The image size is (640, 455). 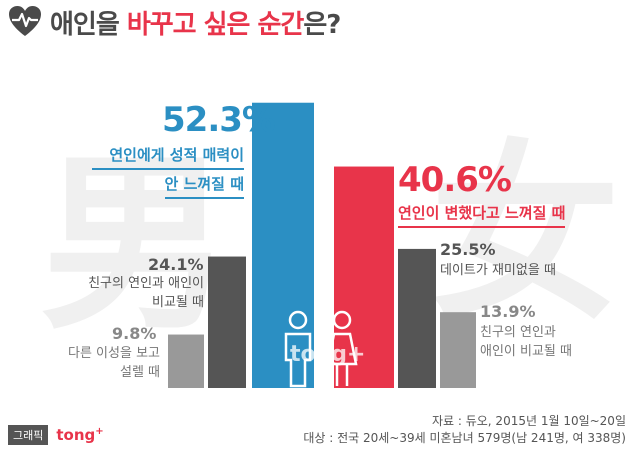 What do you see at coordinates (76, 435) in the screenshot?
I see `brand-name: tong` at bounding box center [76, 435].